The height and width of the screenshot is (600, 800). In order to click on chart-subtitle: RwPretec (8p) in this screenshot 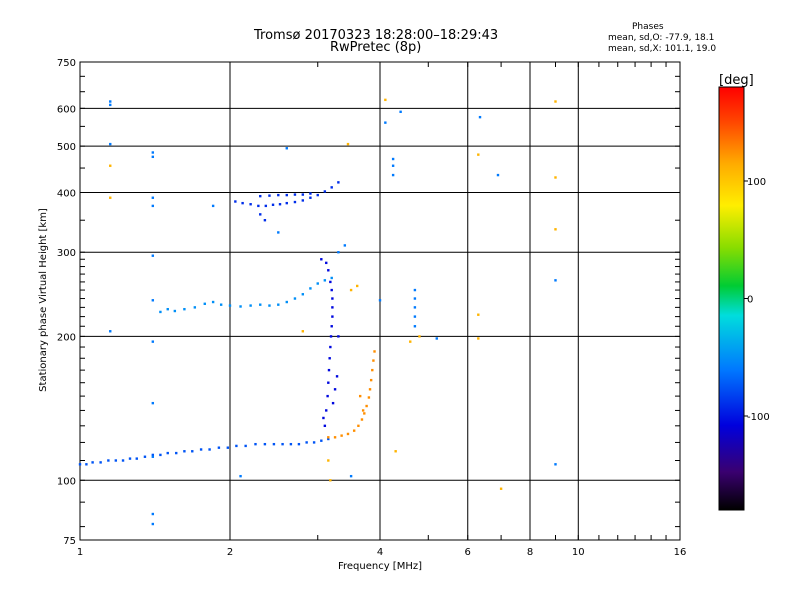, I will do `click(376, 47)`.